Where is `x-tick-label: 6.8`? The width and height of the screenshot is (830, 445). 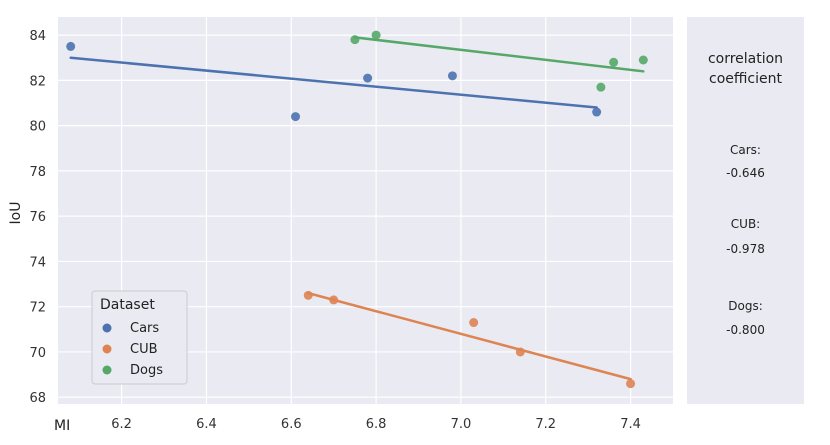
x-tick-label: 6.8 is located at coordinates (376, 424).